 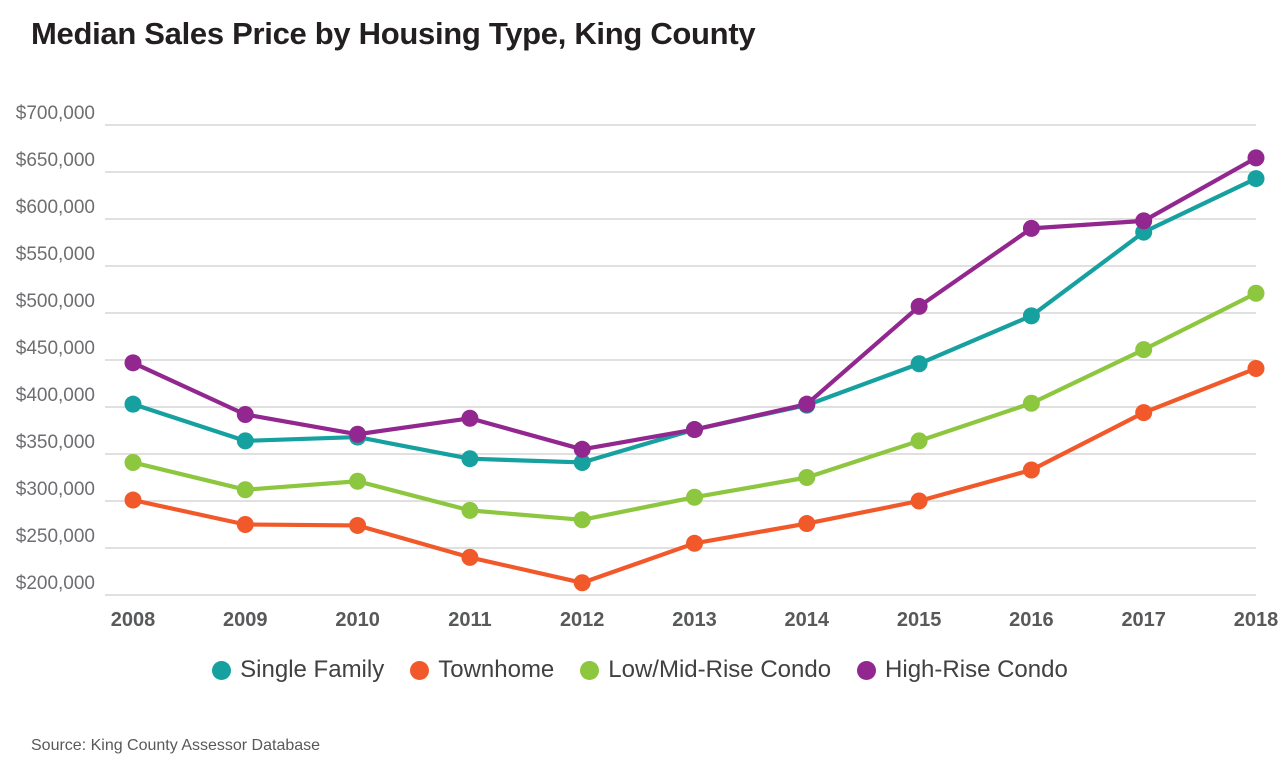 I want to click on y-axis-tick-label: $250,000, so click(x=55, y=536).